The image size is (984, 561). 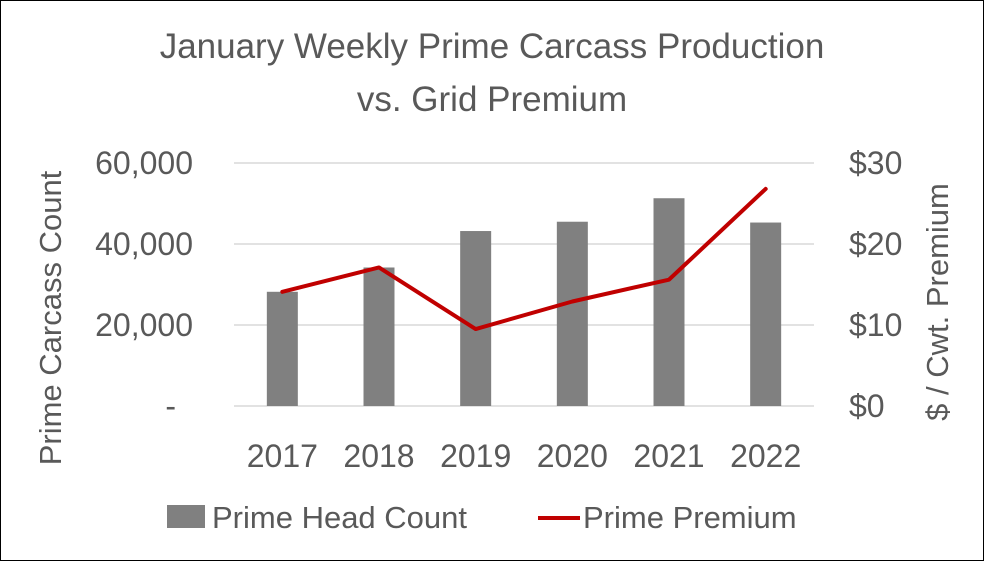 What do you see at coordinates (282, 348) in the screenshot?
I see `bar-2017` at bounding box center [282, 348].